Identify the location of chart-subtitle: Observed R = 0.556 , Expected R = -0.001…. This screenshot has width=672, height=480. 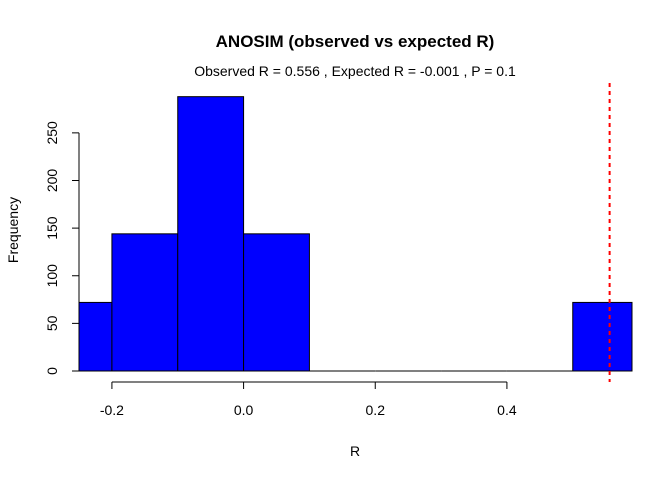
(355, 71).